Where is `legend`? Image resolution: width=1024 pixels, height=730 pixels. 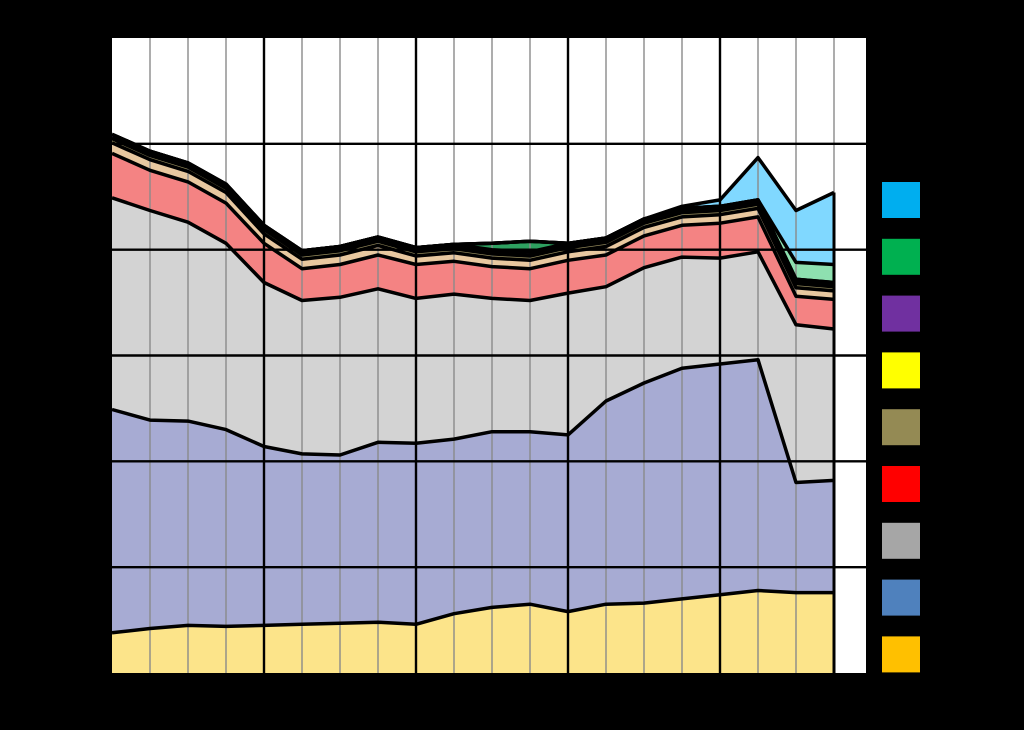 legend is located at coordinates (901, 427).